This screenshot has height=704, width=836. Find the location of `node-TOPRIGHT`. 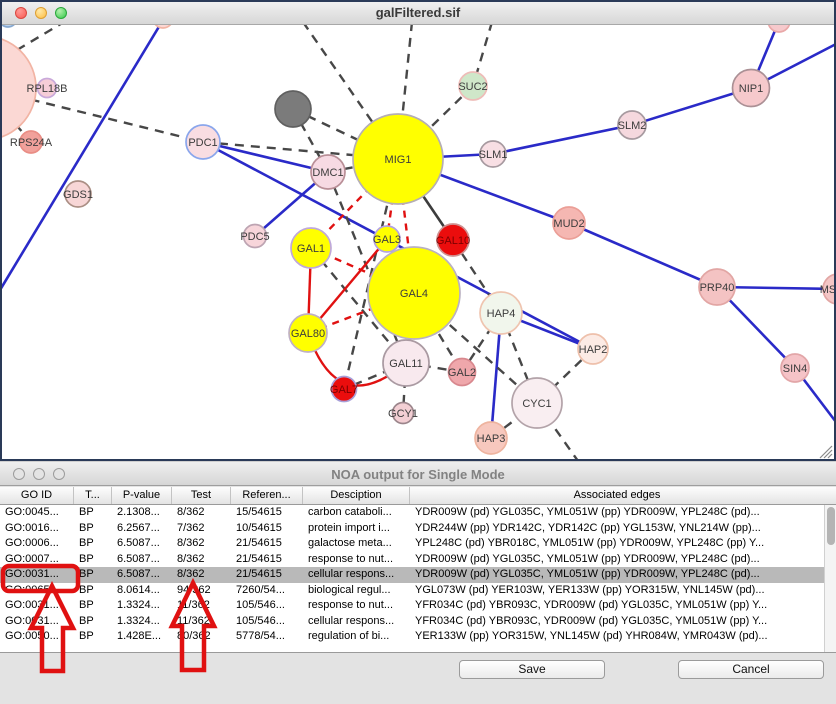

node-TOPRIGHT is located at coordinates (779, 29).